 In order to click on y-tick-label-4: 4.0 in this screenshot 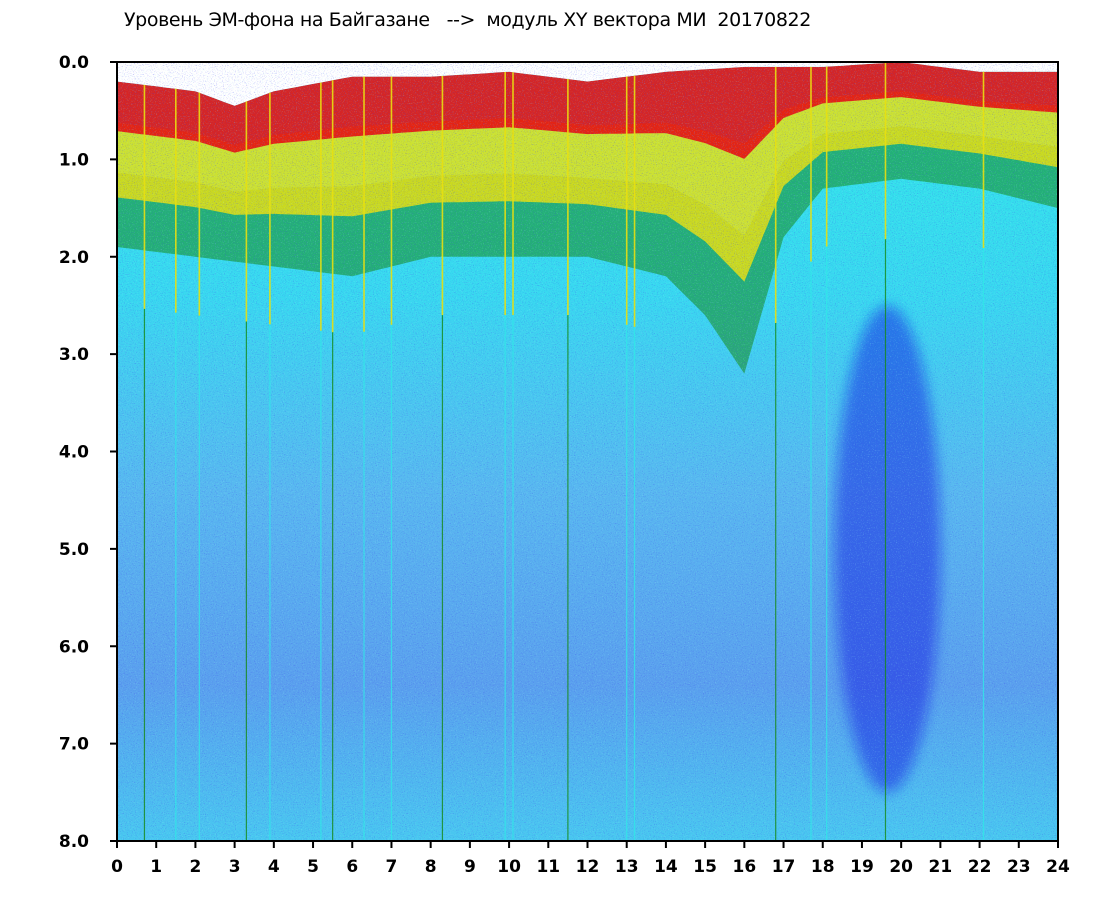, I will do `click(74, 453)`.